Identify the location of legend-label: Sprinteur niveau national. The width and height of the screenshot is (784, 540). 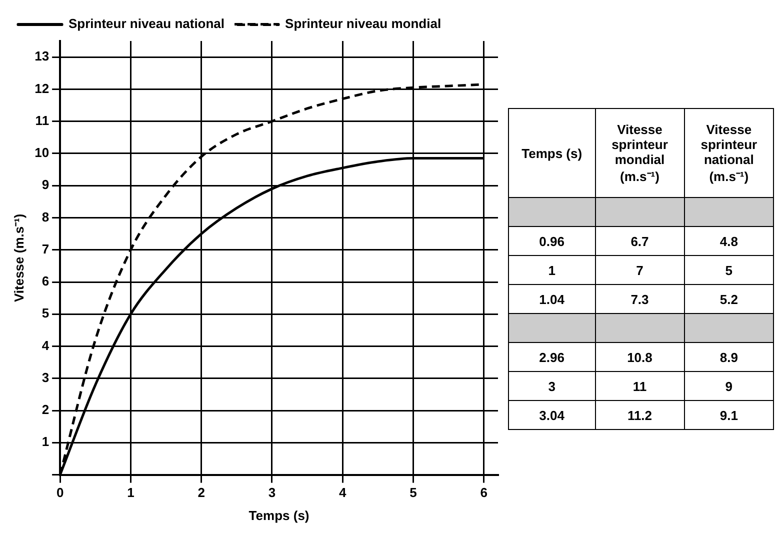
(146, 24).